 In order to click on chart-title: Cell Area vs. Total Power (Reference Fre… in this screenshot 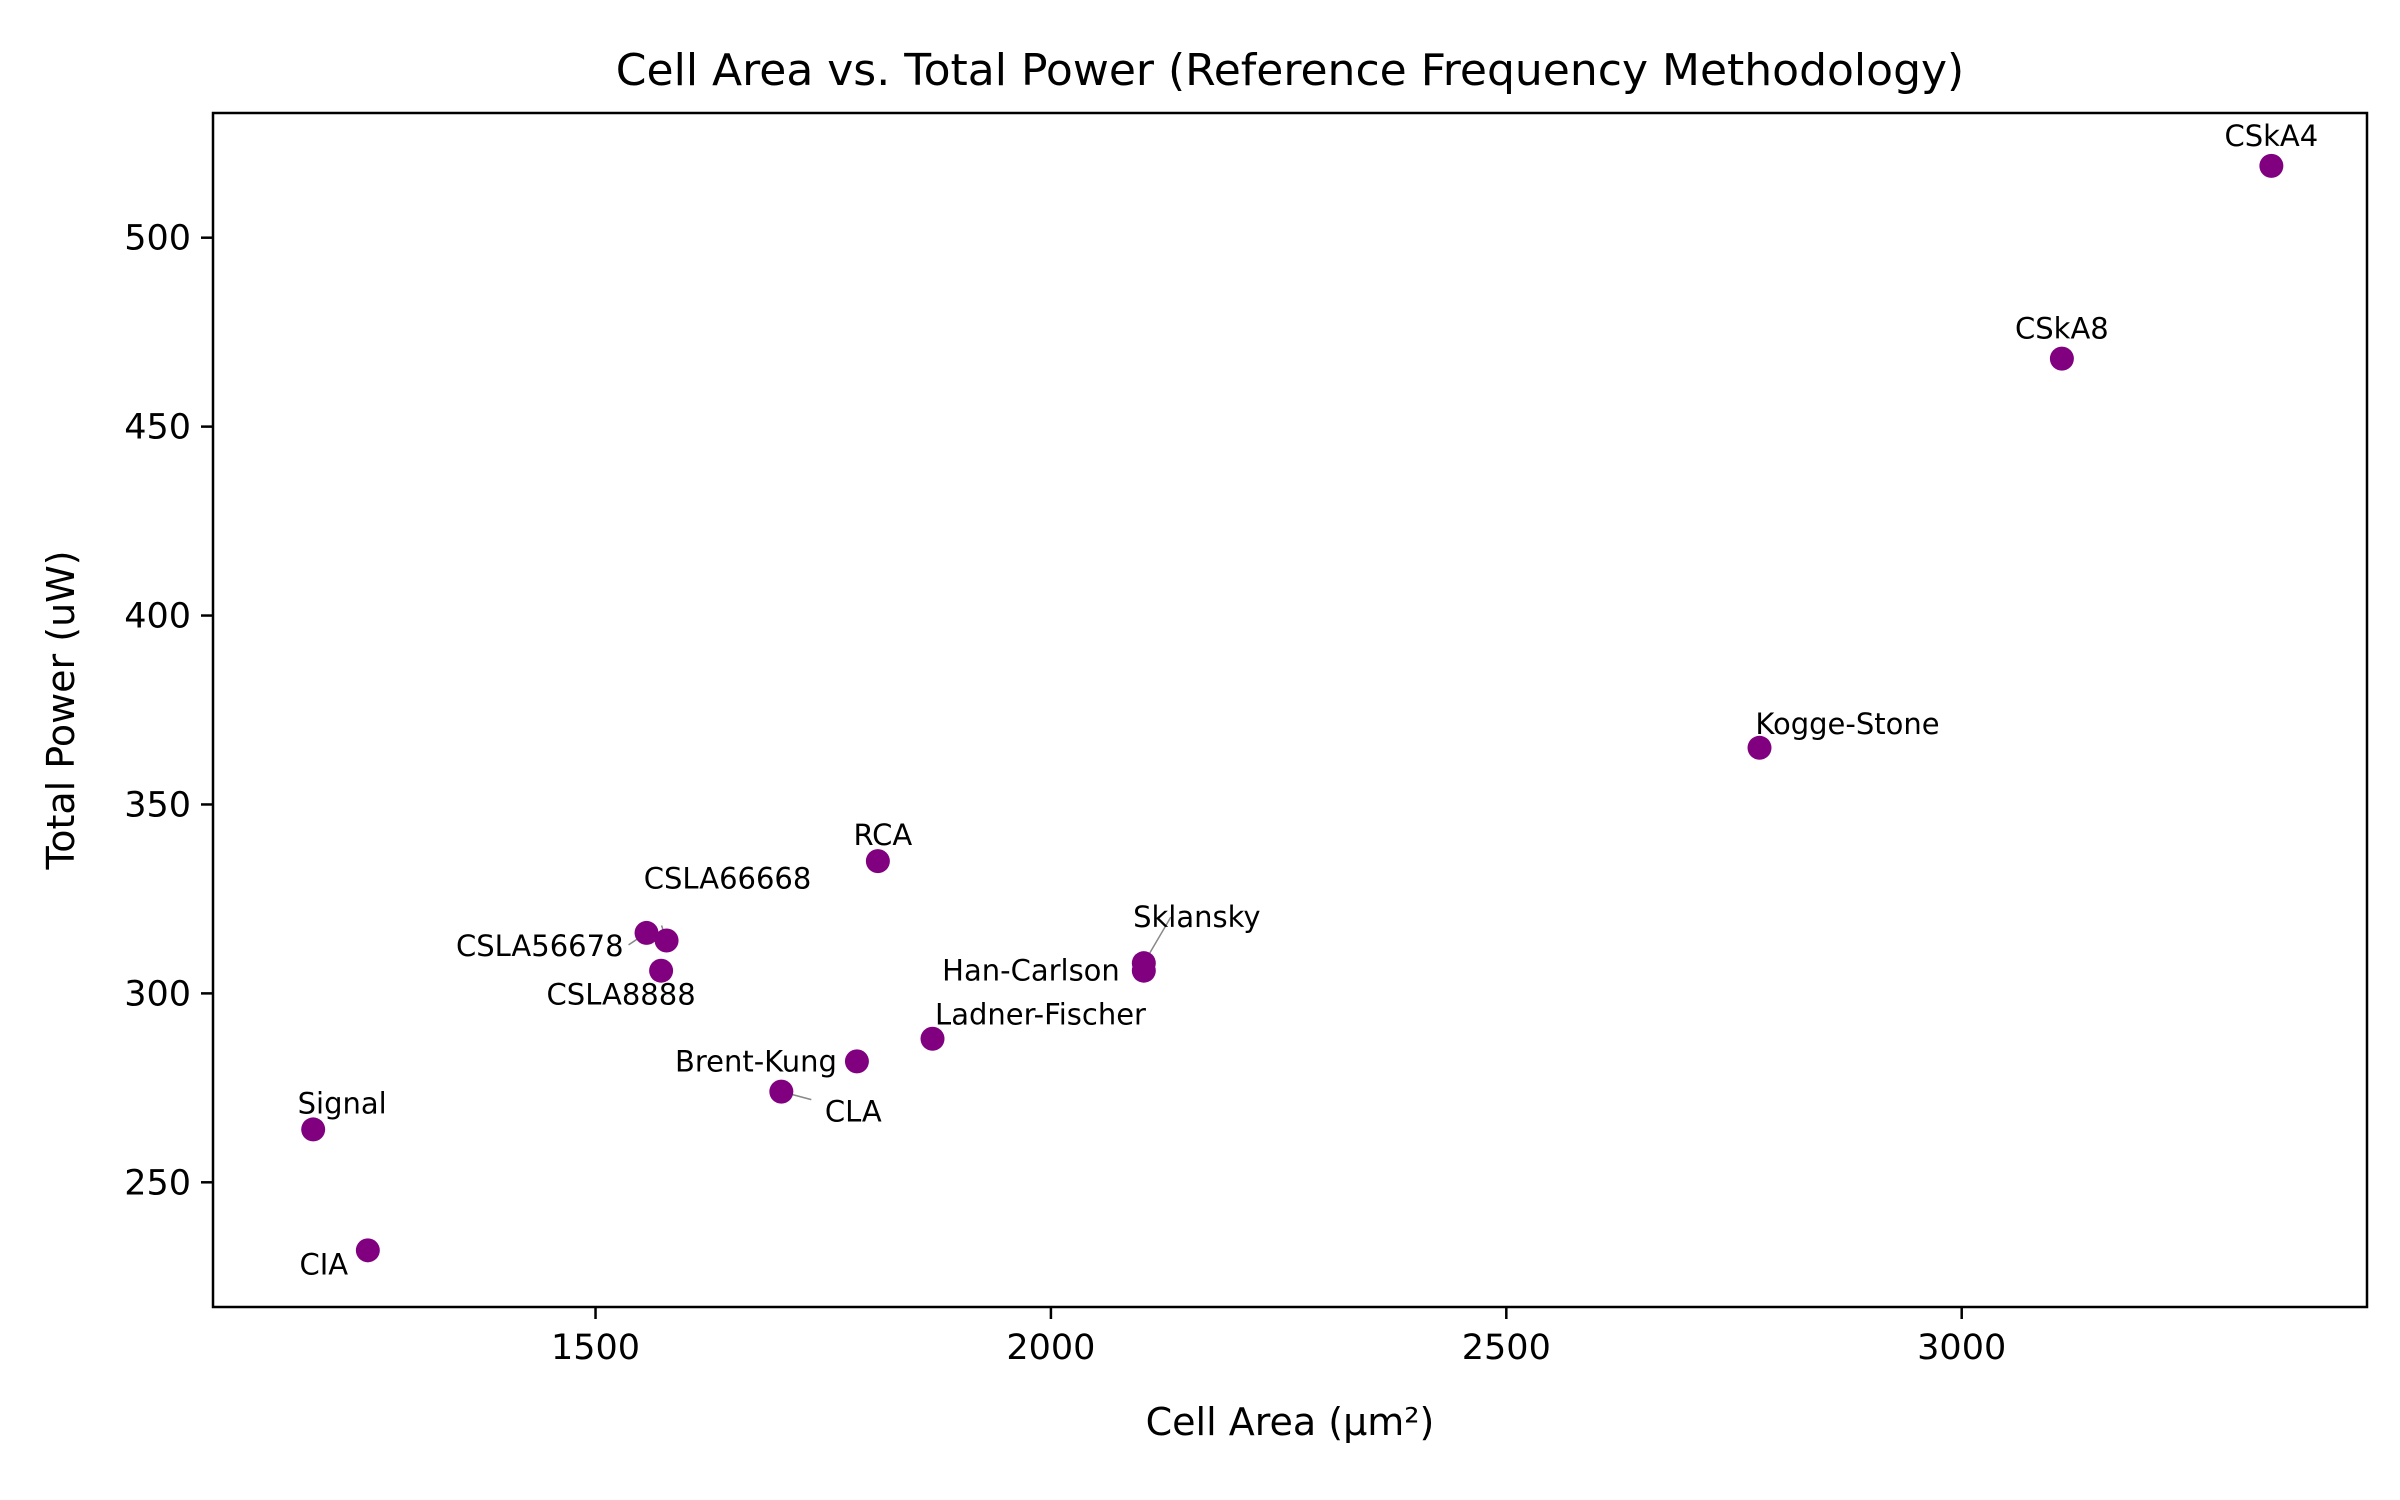, I will do `click(1290, 70)`.